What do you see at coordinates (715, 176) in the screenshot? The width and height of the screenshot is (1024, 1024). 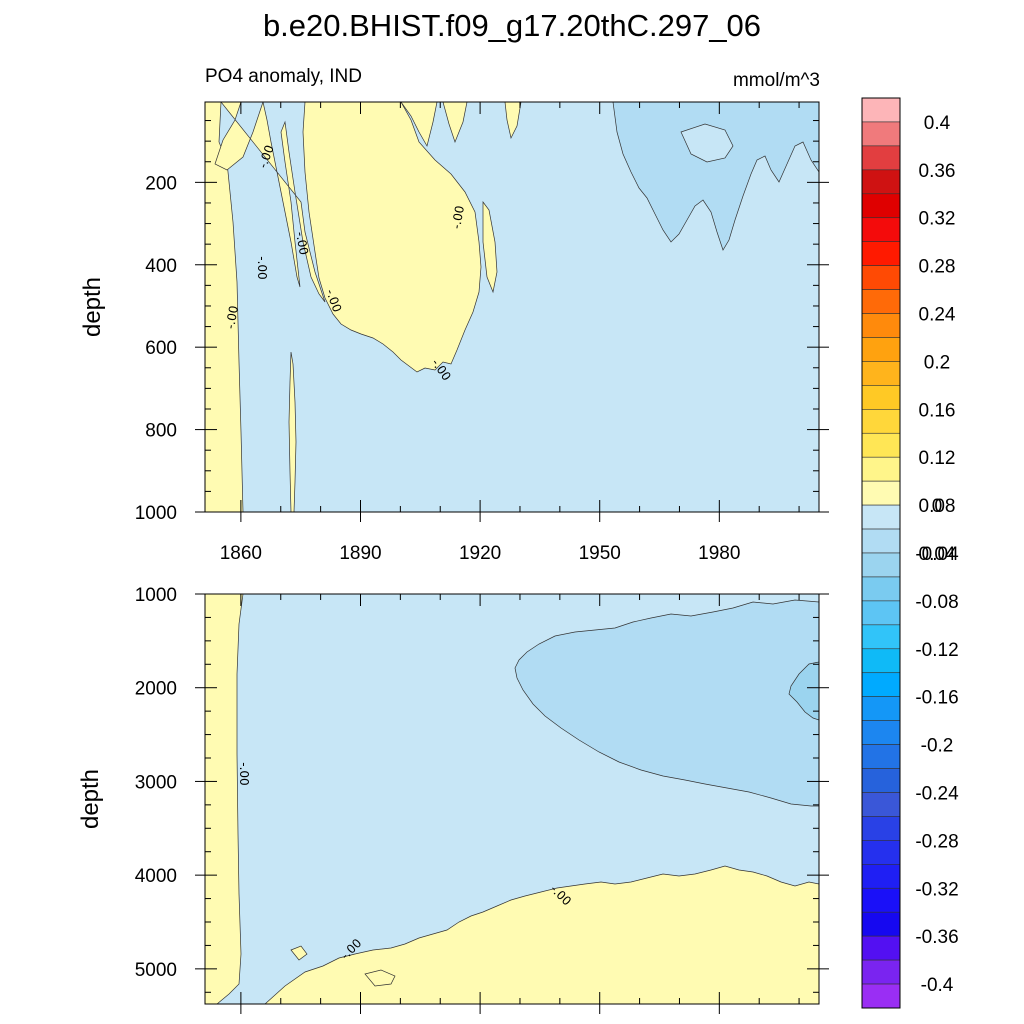 I see `upper-region-neg-mid` at bounding box center [715, 176].